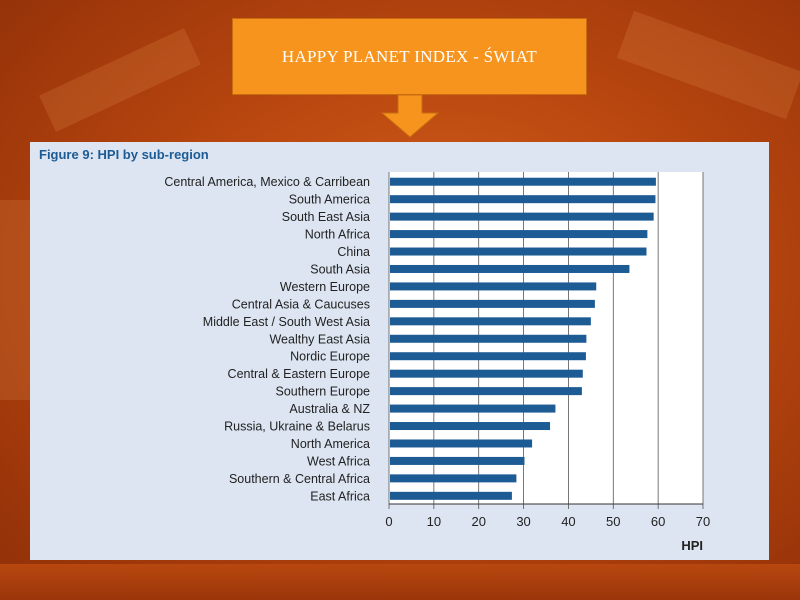 Image resolution: width=800 pixels, height=600 pixels. Describe the element at coordinates (703, 521) in the screenshot. I see `x-tick-label: 70` at that location.